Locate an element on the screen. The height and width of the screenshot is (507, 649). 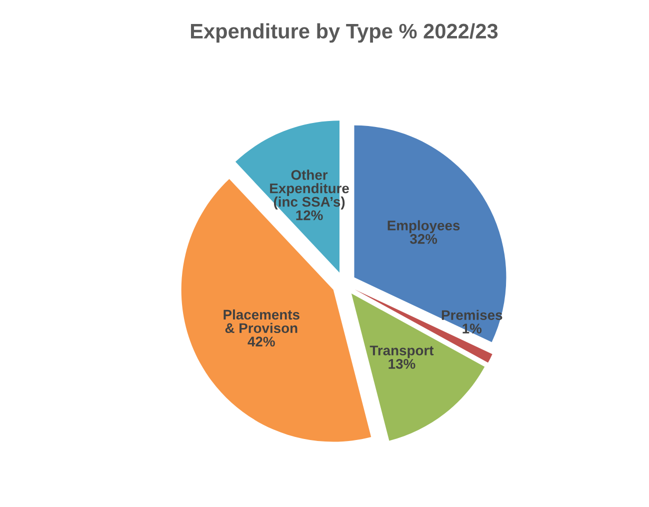
data-label: 42% is located at coordinates (261, 341).